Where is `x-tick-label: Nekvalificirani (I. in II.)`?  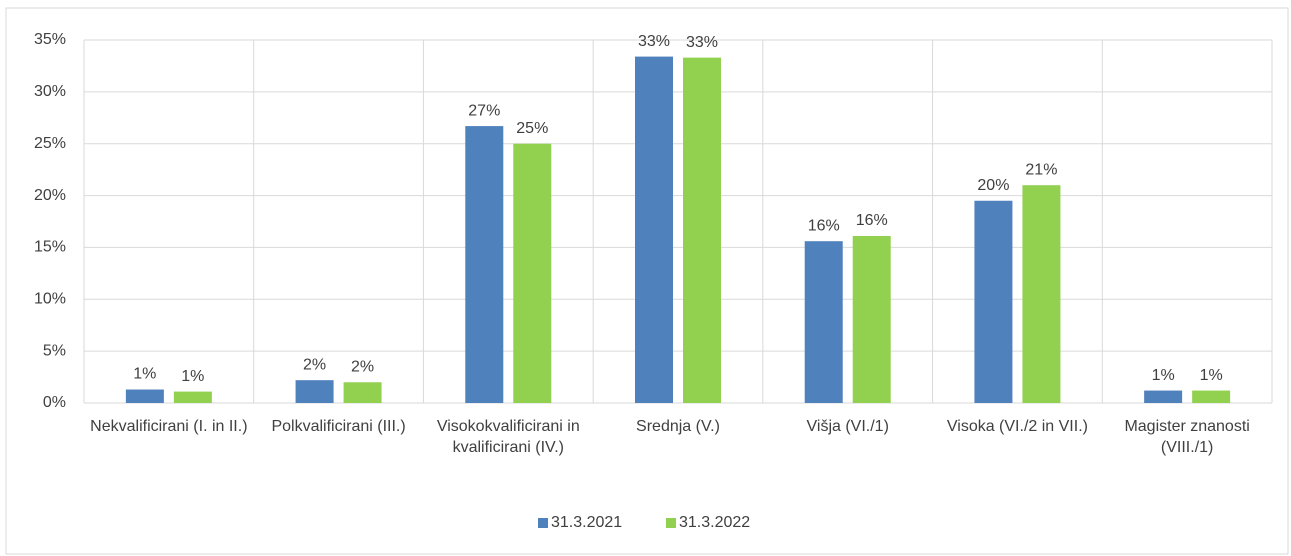 x-tick-label: Nekvalificirani (I. in II.) is located at coordinates (169, 426).